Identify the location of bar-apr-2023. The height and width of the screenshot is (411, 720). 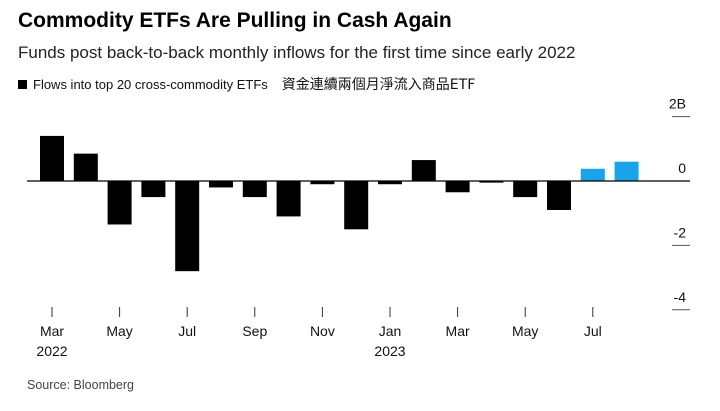
(491, 182).